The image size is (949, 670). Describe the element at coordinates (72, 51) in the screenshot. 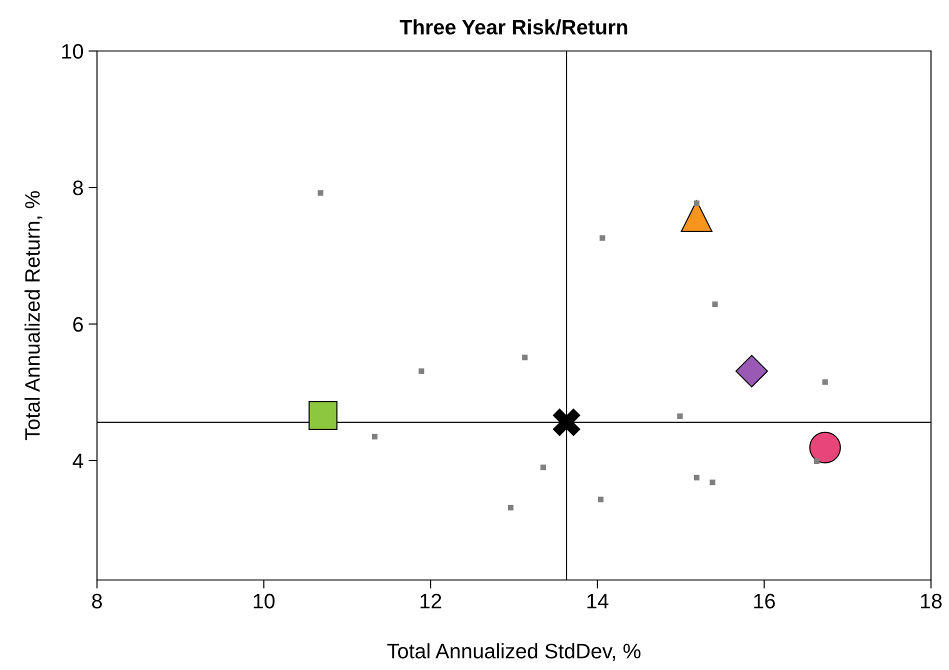

I see `y-tick-label: 10` at that location.